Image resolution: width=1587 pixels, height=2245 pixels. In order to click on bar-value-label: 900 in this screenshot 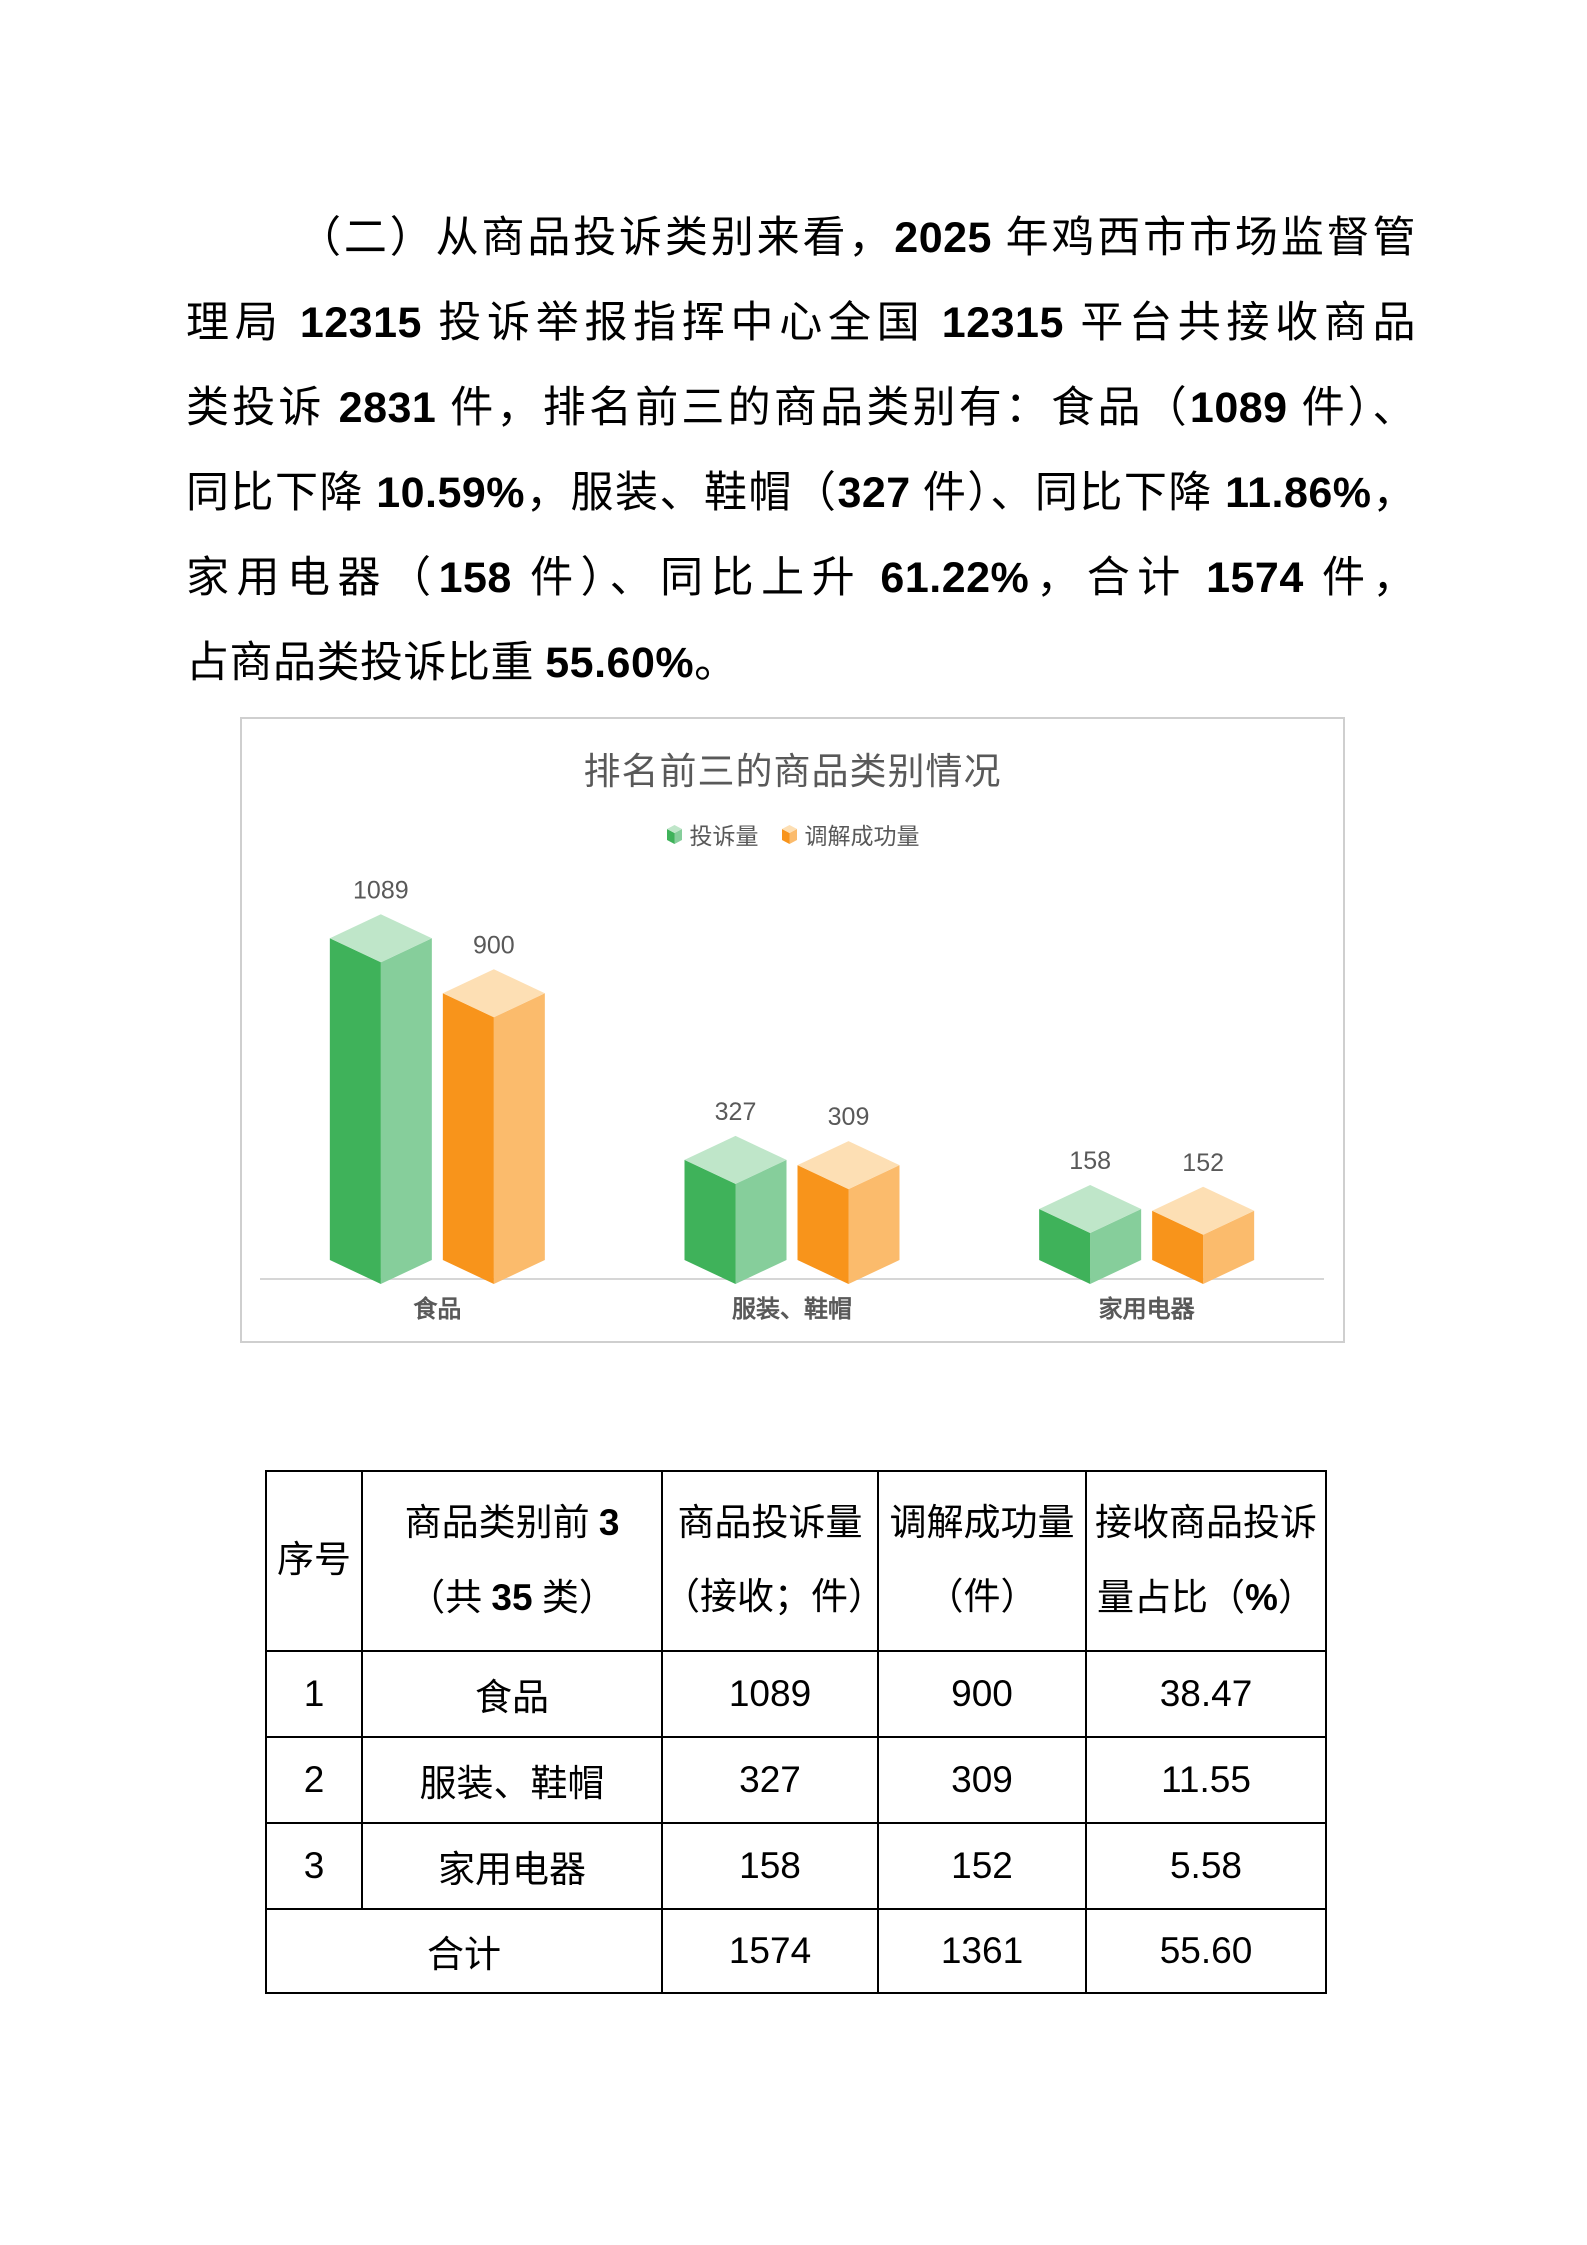, I will do `click(494, 945)`.